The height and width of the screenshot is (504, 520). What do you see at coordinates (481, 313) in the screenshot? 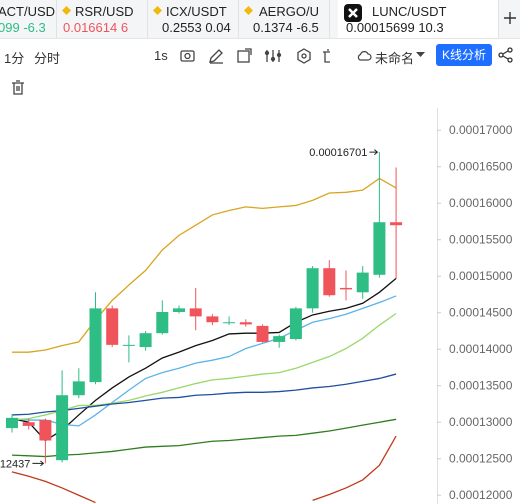
I see `y-tick-label: 0.00014500` at bounding box center [481, 313].